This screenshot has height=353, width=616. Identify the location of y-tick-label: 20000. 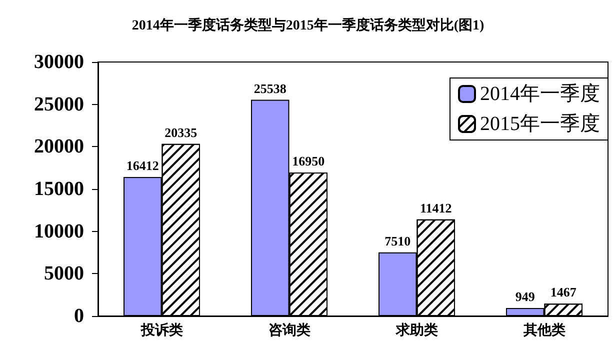
(59, 147).